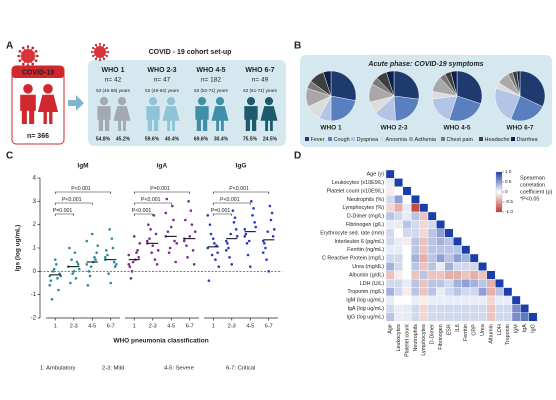 The width and height of the screenshot is (556, 400). What do you see at coordinates (508, 171) in the screenshot?
I see `colorbar-tick-label: 1.0` at bounding box center [508, 171].